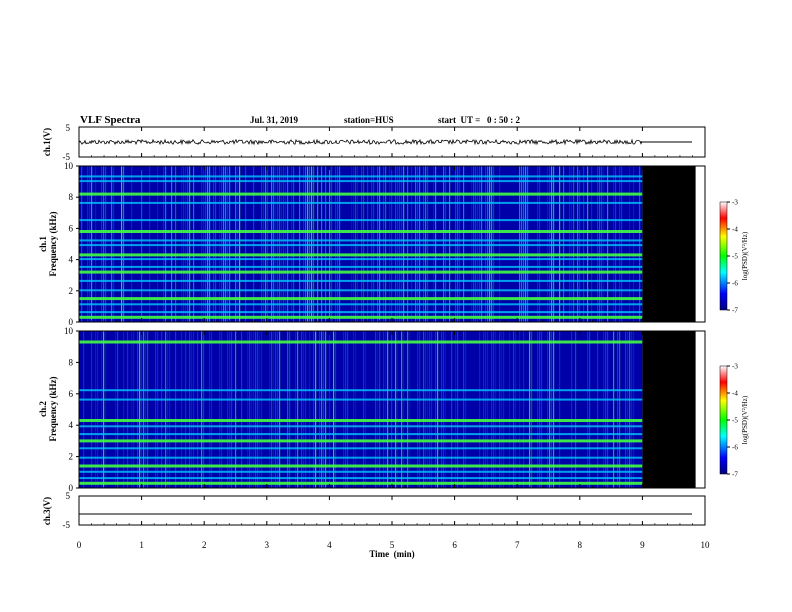 This screenshot has width=792, height=612. What do you see at coordinates (67, 157) in the screenshot?
I see `ch1-ytick-bottom: -5` at bounding box center [67, 157].